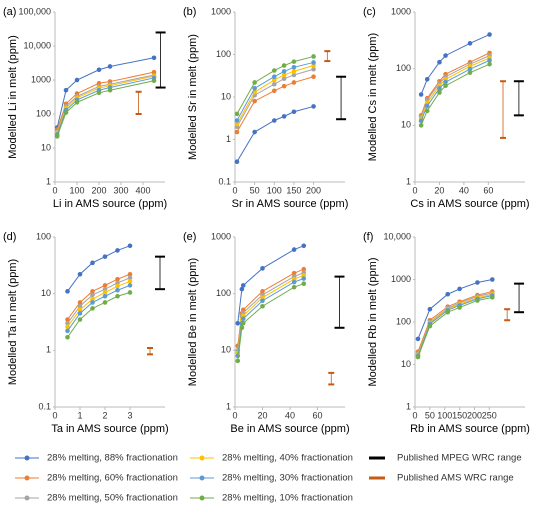 This screenshot has height=507, width=550. Describe the element at coordinates (46, 147) in the screenshot. I see `y-tick-label: 10` at that location.